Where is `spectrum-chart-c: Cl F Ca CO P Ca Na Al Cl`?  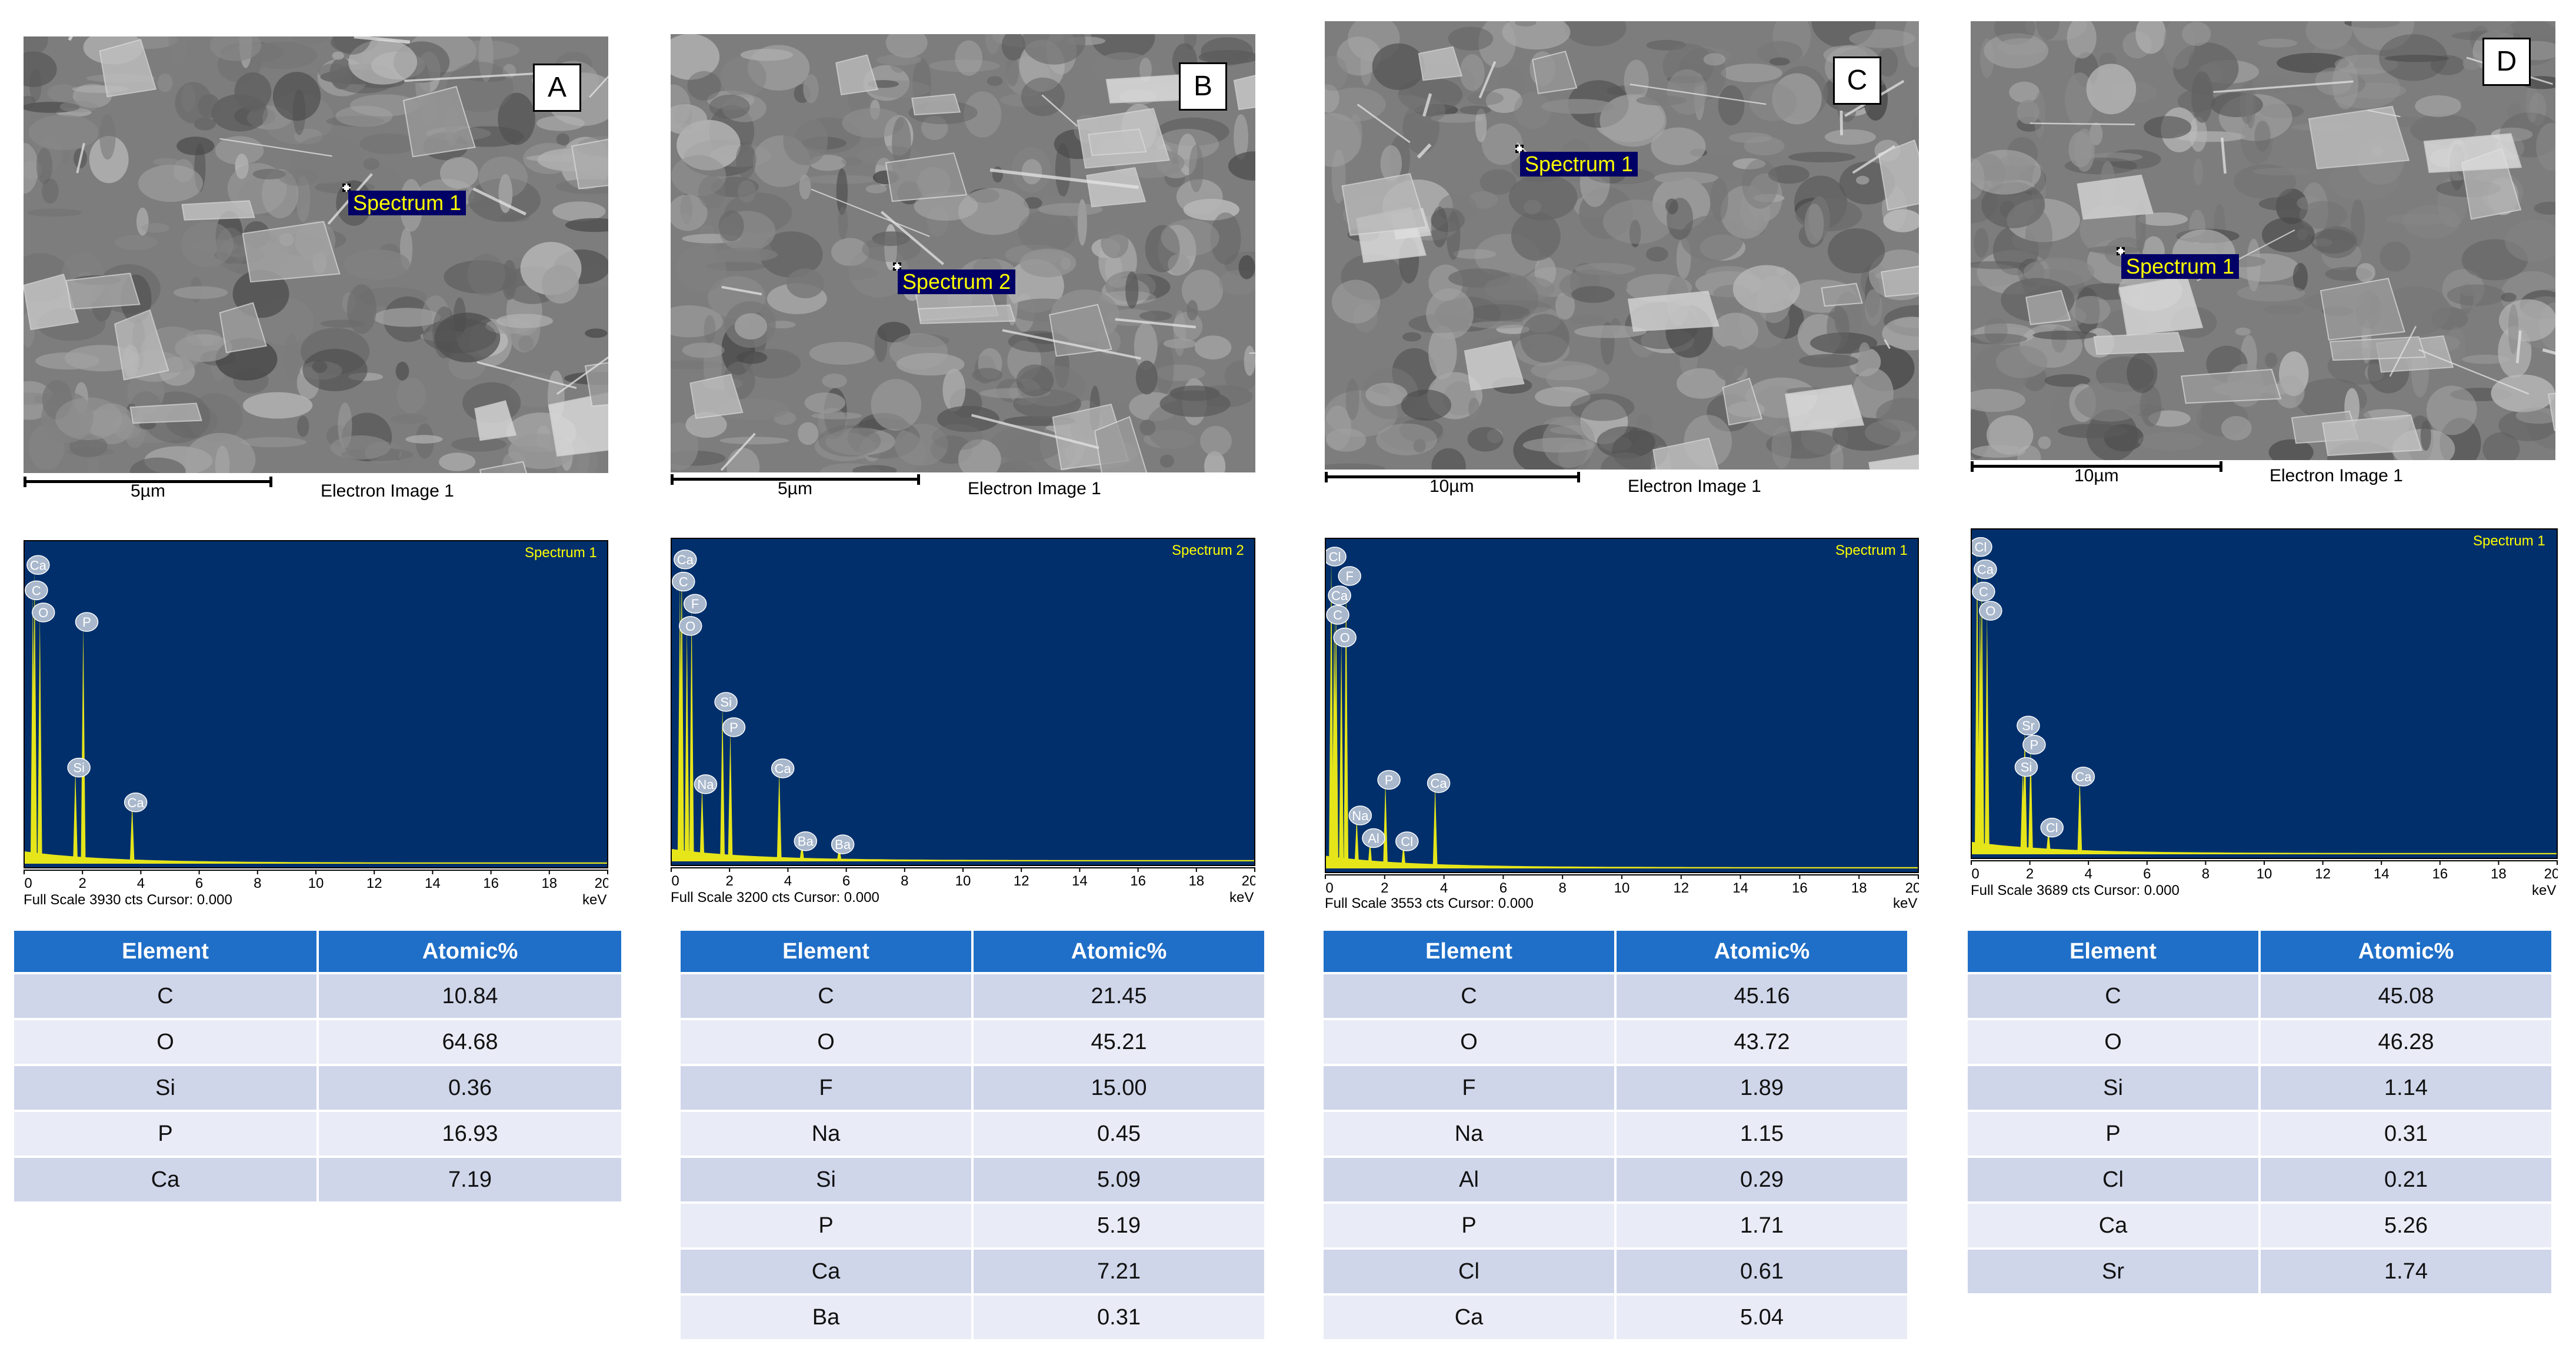 spectrum-chart-c: Cl F Ca CO P Ca Na Al Cl is located at coordinates (1620, 707).